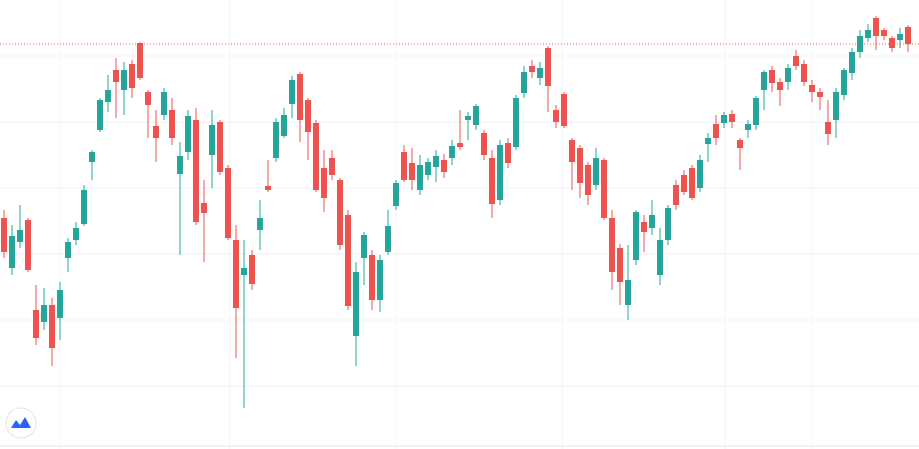 This screenshot has height=449, width=919. I want to click on logo, so click(21, 423).